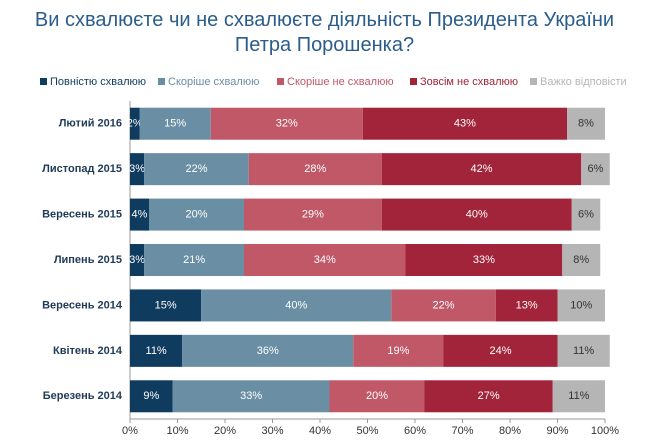  I want to click on data-label: 42%, so click(481, 169).